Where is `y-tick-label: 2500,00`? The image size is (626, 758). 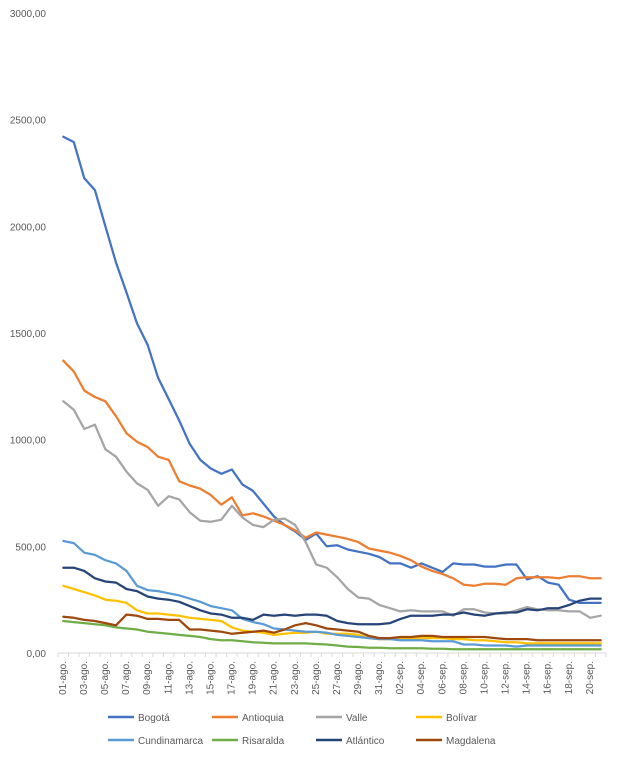 y-tick-label: 2500,00 is located at coordinates (28, 121).